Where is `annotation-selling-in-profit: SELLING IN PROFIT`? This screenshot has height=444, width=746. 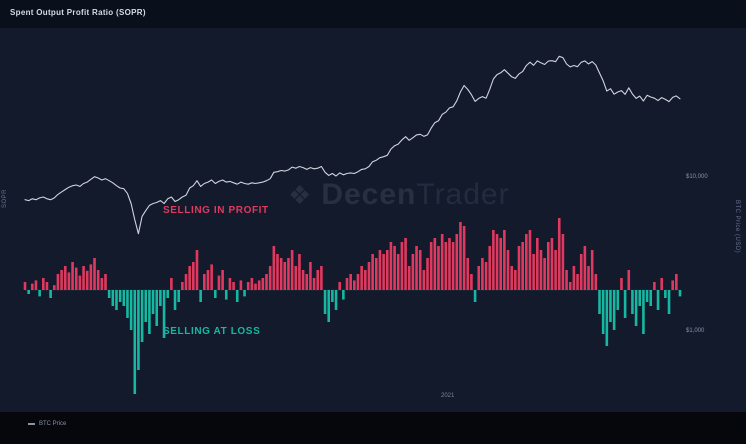
annotation-selling-in-profit: SELLING IN PROFIT is located at coordinates (216, 210).